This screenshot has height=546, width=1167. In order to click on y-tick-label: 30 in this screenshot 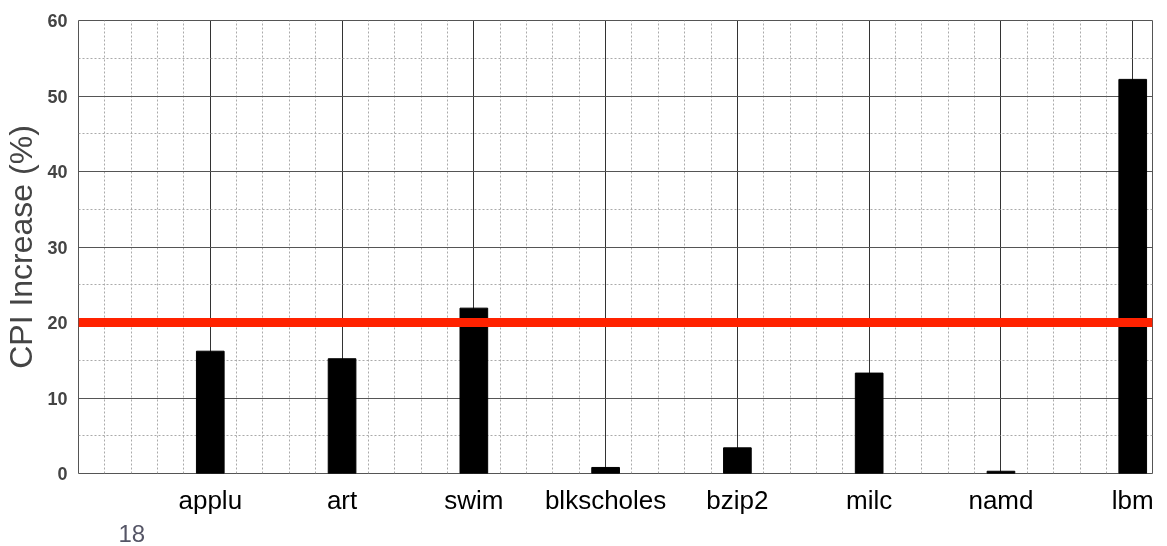, I will do `click(57, 247)`.